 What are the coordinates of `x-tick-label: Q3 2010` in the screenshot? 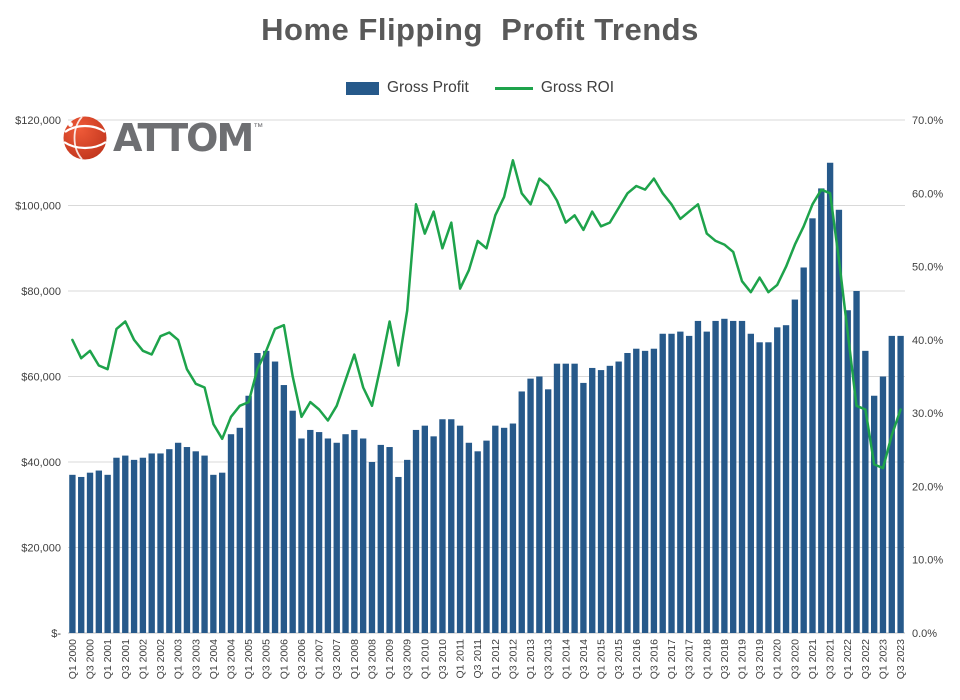 It's located at (443, 659).